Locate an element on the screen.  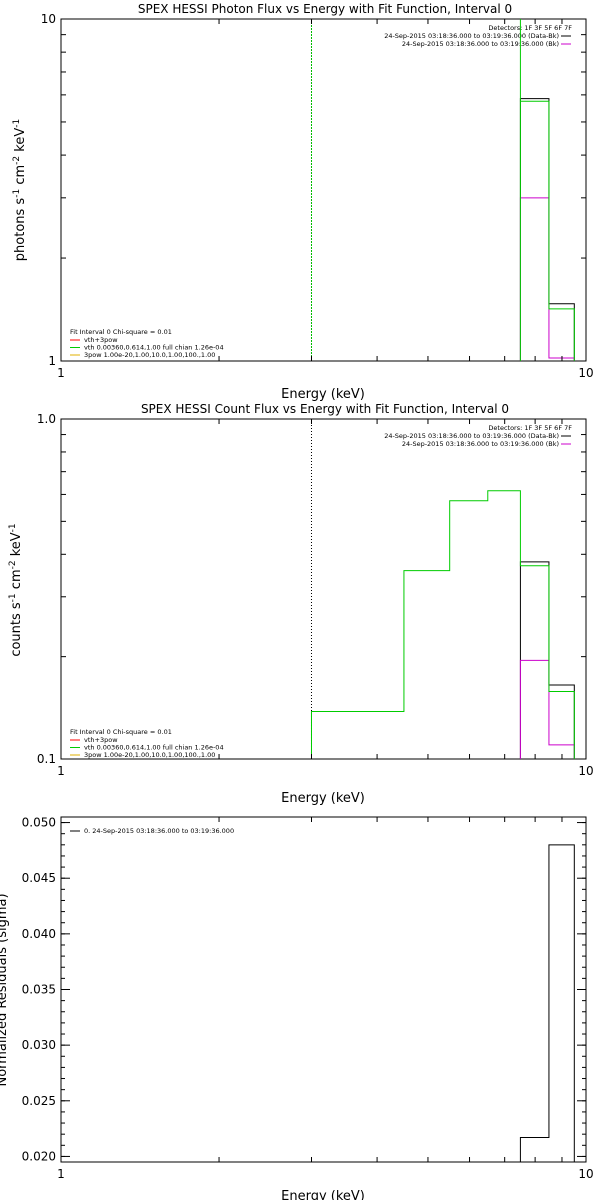
residuals-xlabel: Energy (keV) is located at coordinates (323, 1194).